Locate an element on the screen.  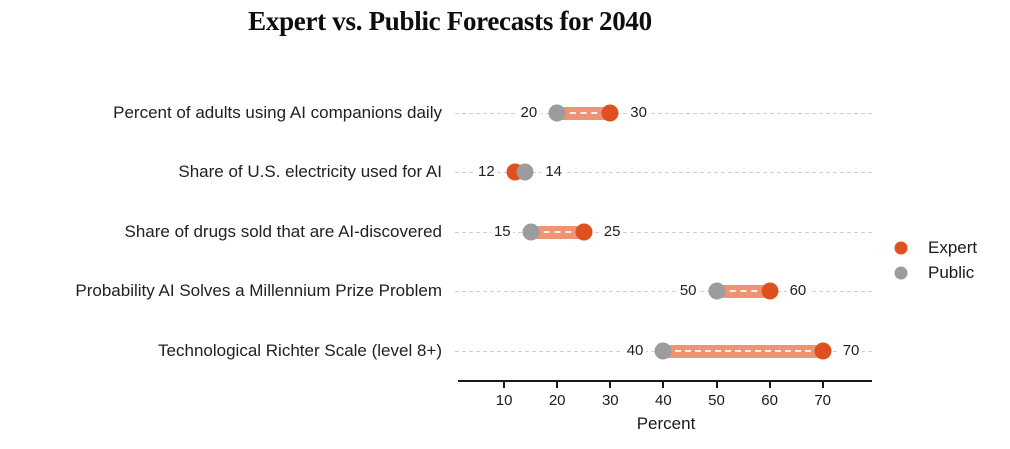
max-value-label: 25 is located at coordinates (612, 232).